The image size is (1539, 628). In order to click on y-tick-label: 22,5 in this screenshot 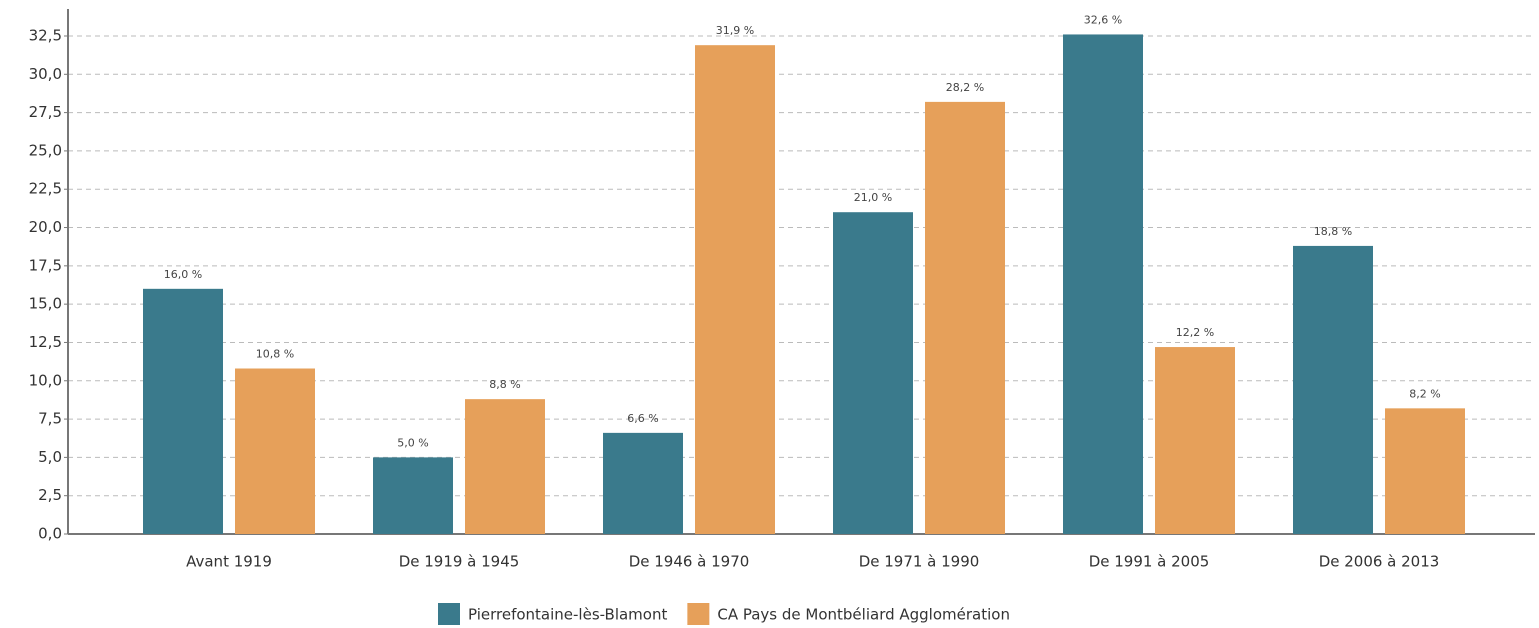, I will do `click(45, 189)`.